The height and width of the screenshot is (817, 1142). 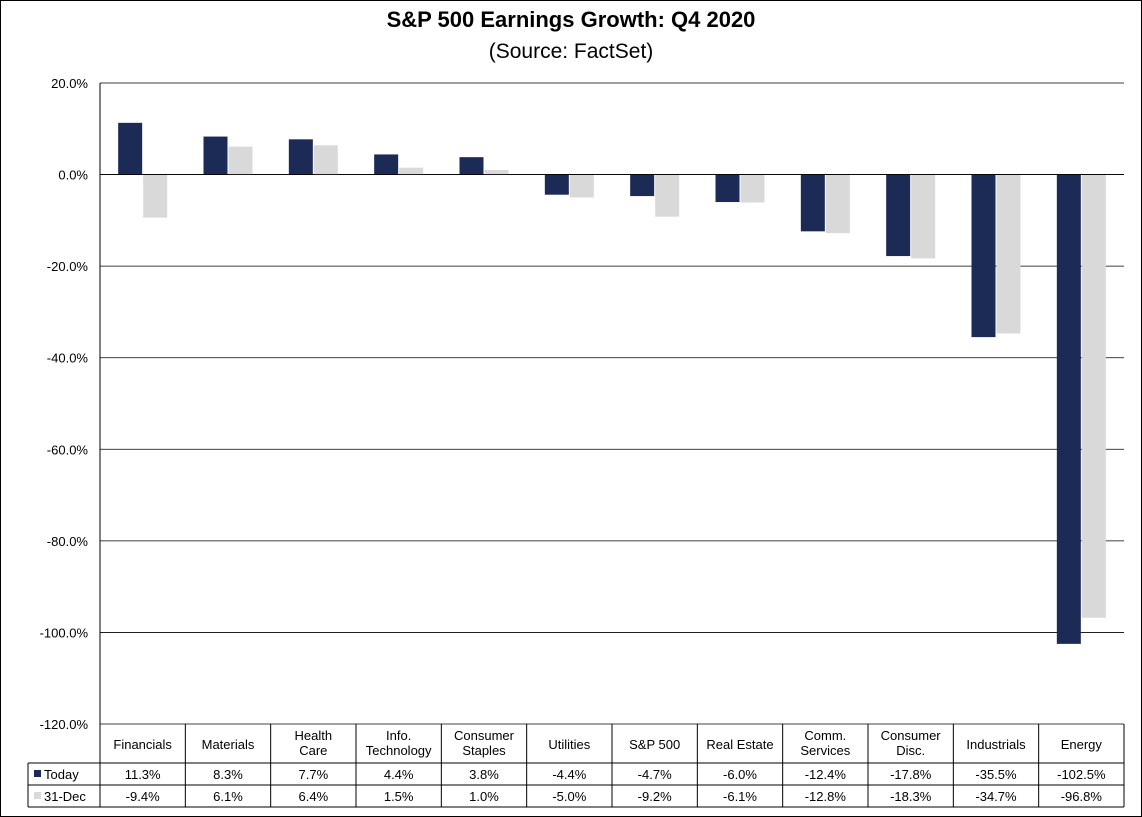 What do you see at coordinates (143, 796) in the screenshot?
I see `data-label: -9.4%` at bounding box center [143, 796].